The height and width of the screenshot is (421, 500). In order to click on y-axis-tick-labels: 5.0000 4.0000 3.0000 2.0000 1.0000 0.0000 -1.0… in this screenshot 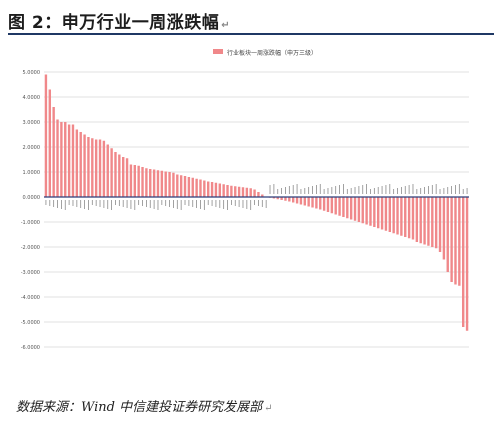, I will do `click(30, 210)`.